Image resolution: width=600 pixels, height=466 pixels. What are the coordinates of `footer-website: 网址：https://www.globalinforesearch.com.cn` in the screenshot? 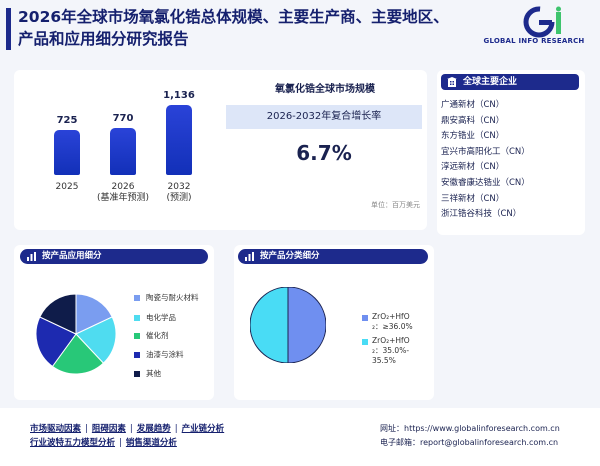 It's located at (470, 425).